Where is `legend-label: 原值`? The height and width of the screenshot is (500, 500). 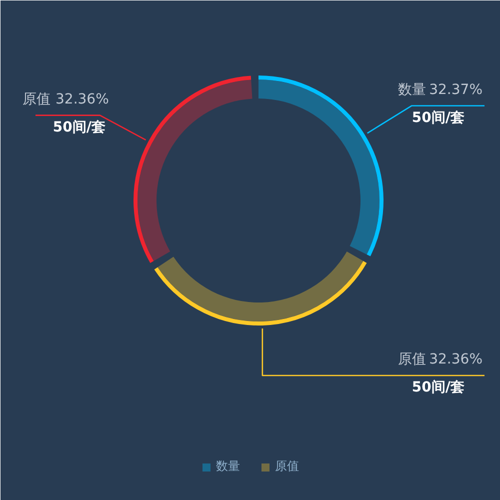
legend-label: 原值 is located at coordinates (287, 466).